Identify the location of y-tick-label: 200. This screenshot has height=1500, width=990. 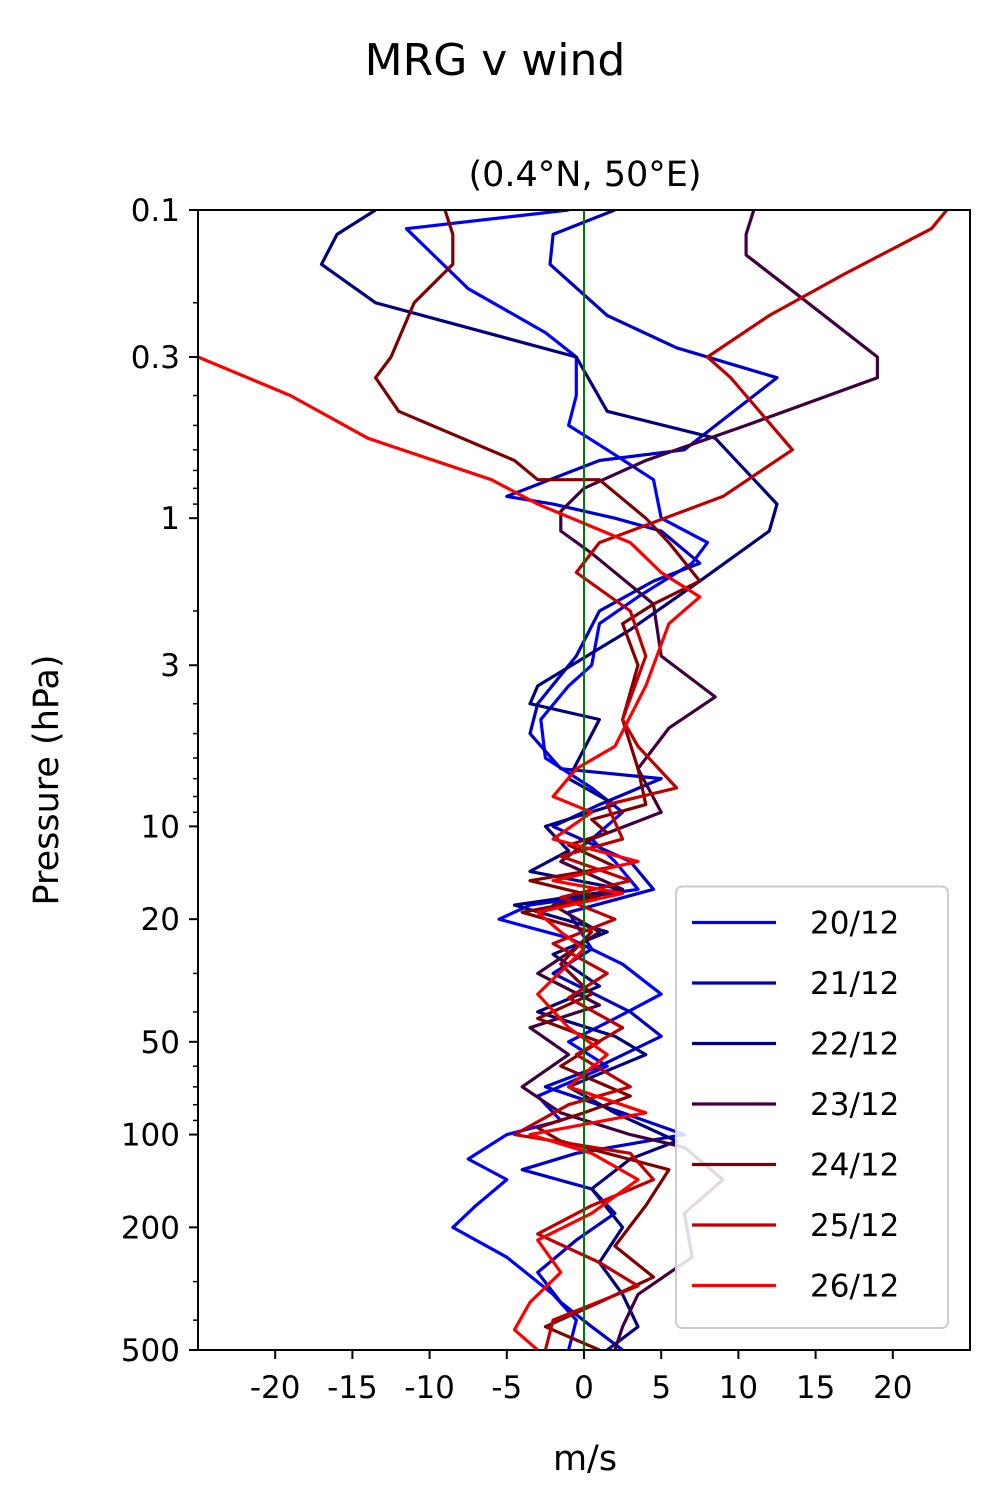
(150, 1228).